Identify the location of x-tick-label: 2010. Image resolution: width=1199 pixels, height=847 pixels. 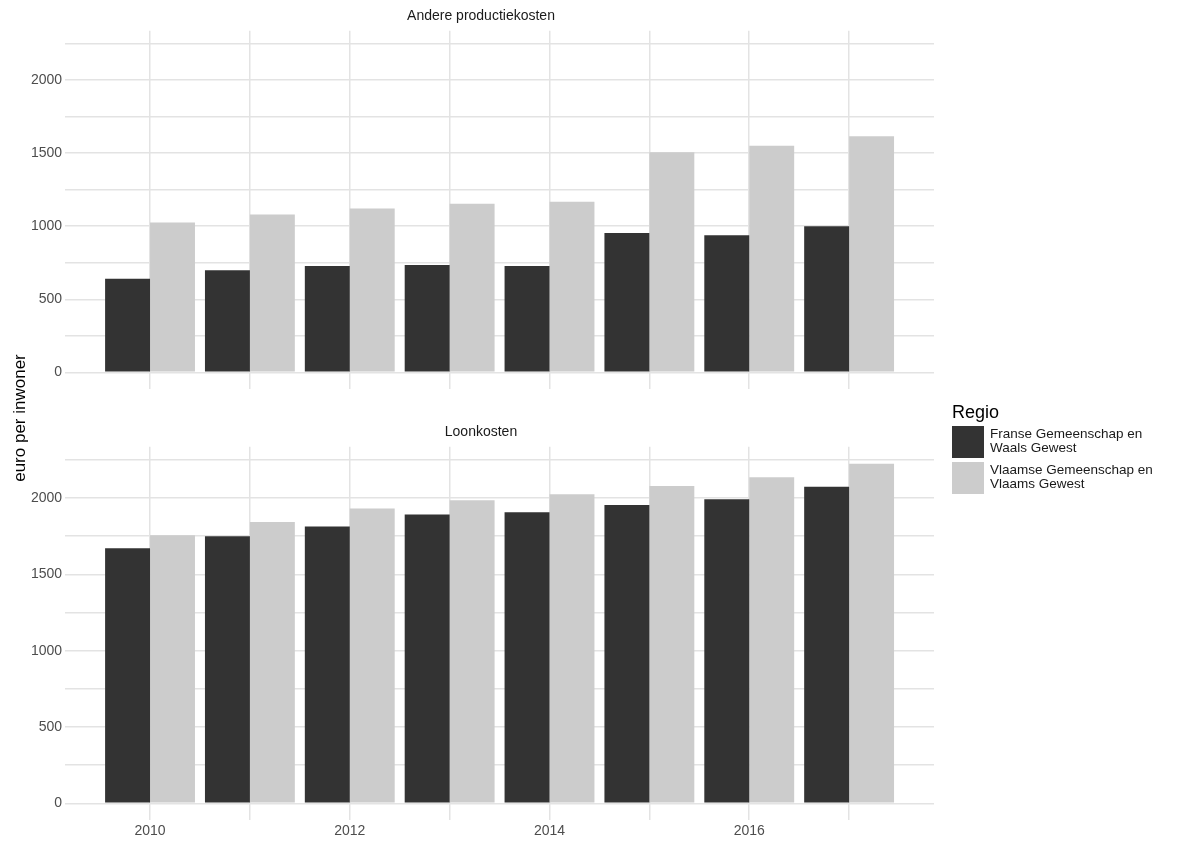
(150, 830).